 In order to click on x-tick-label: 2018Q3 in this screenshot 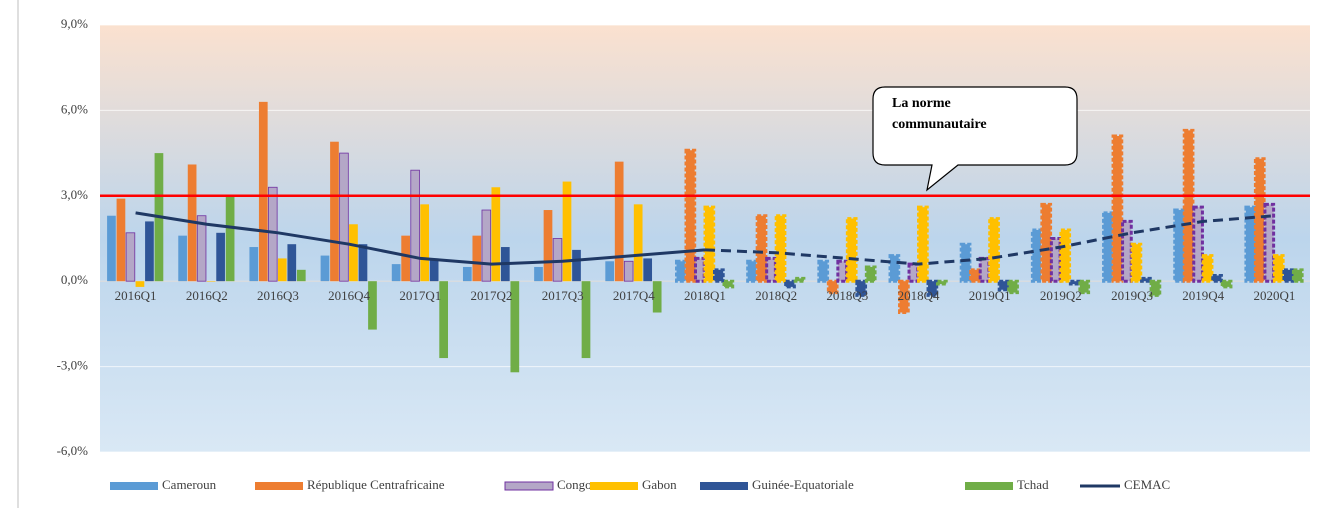, I will do `click(847, 295)`.